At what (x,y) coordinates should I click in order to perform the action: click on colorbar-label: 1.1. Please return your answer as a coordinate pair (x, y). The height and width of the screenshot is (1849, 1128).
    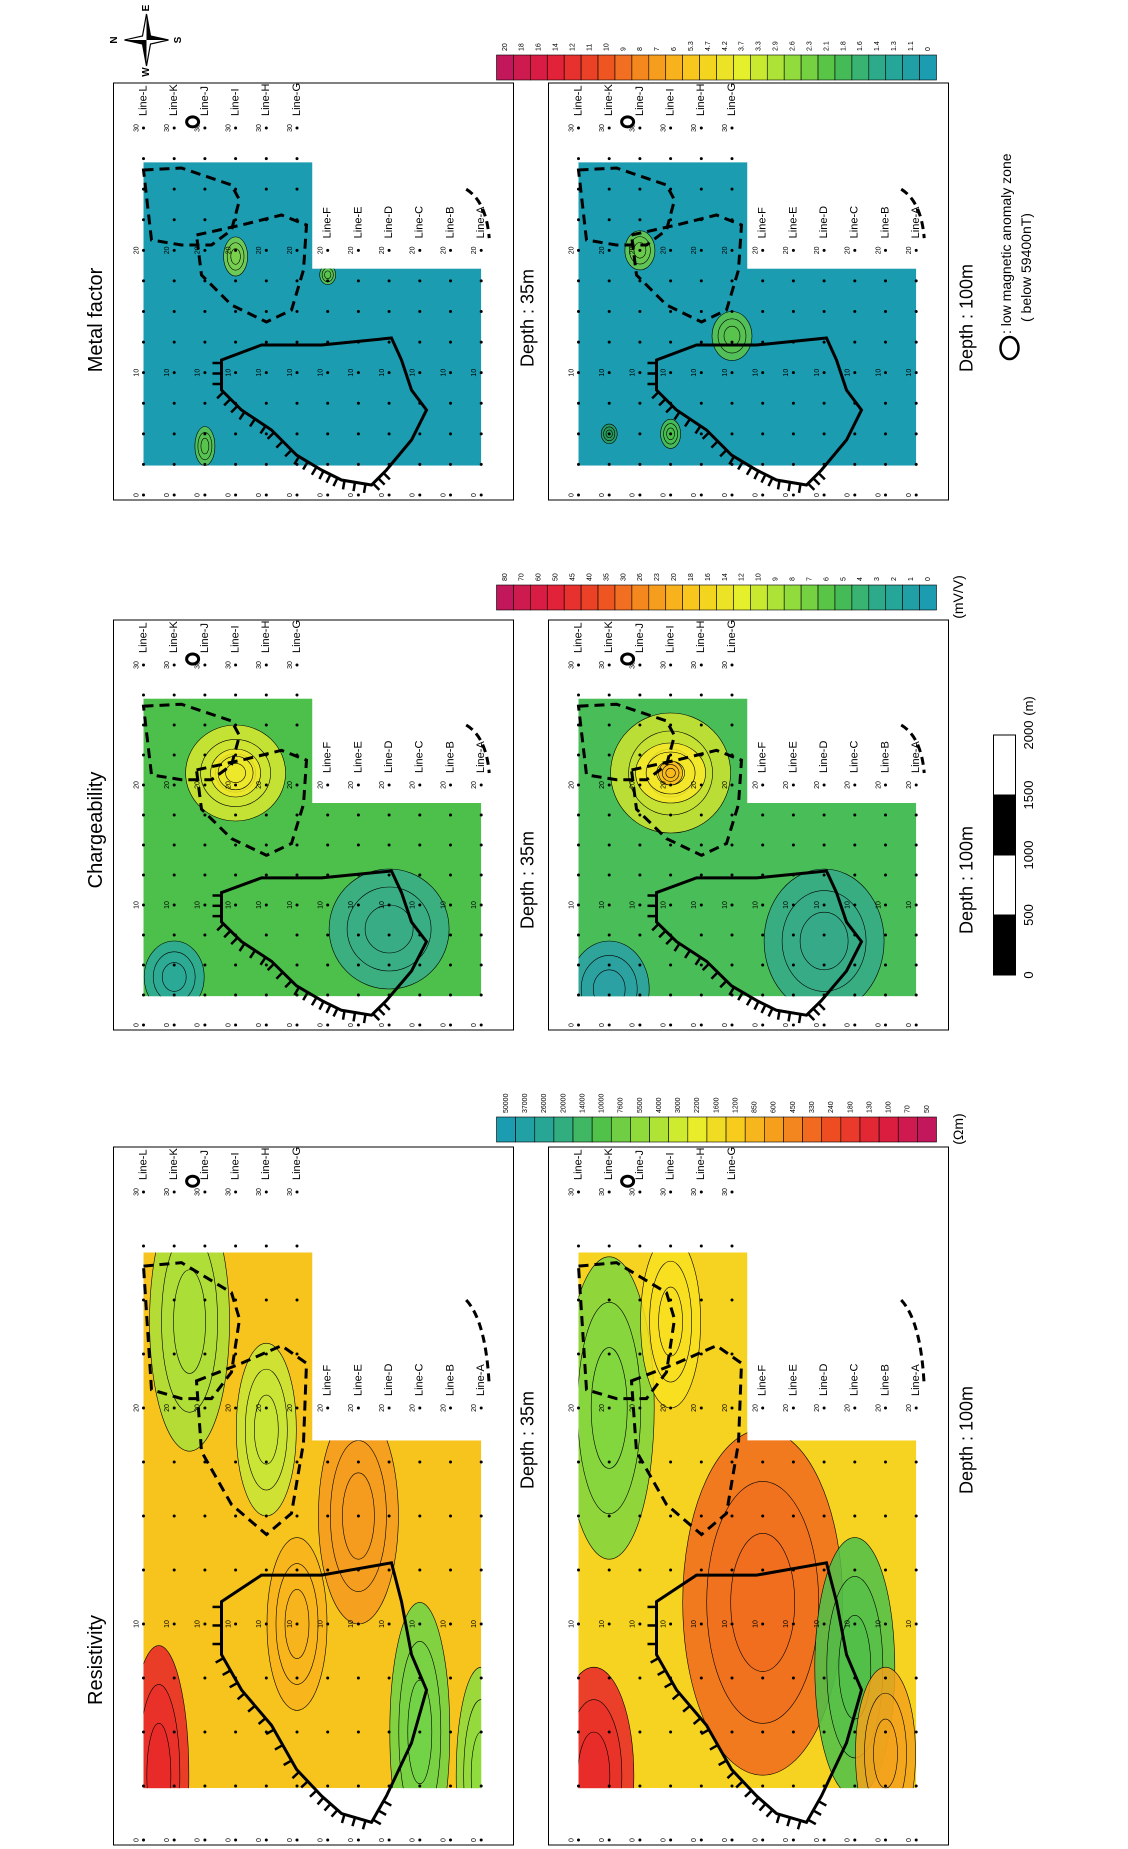
    Looking at the image, I should click on (911, 46).